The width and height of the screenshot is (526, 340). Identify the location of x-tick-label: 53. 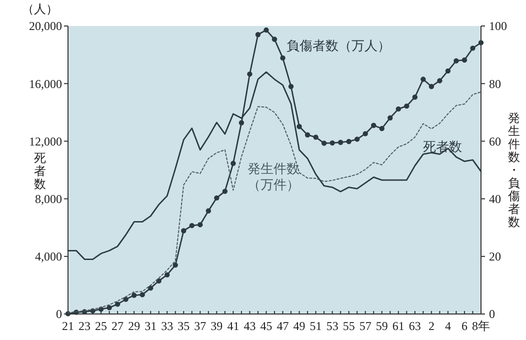
(332, 326).